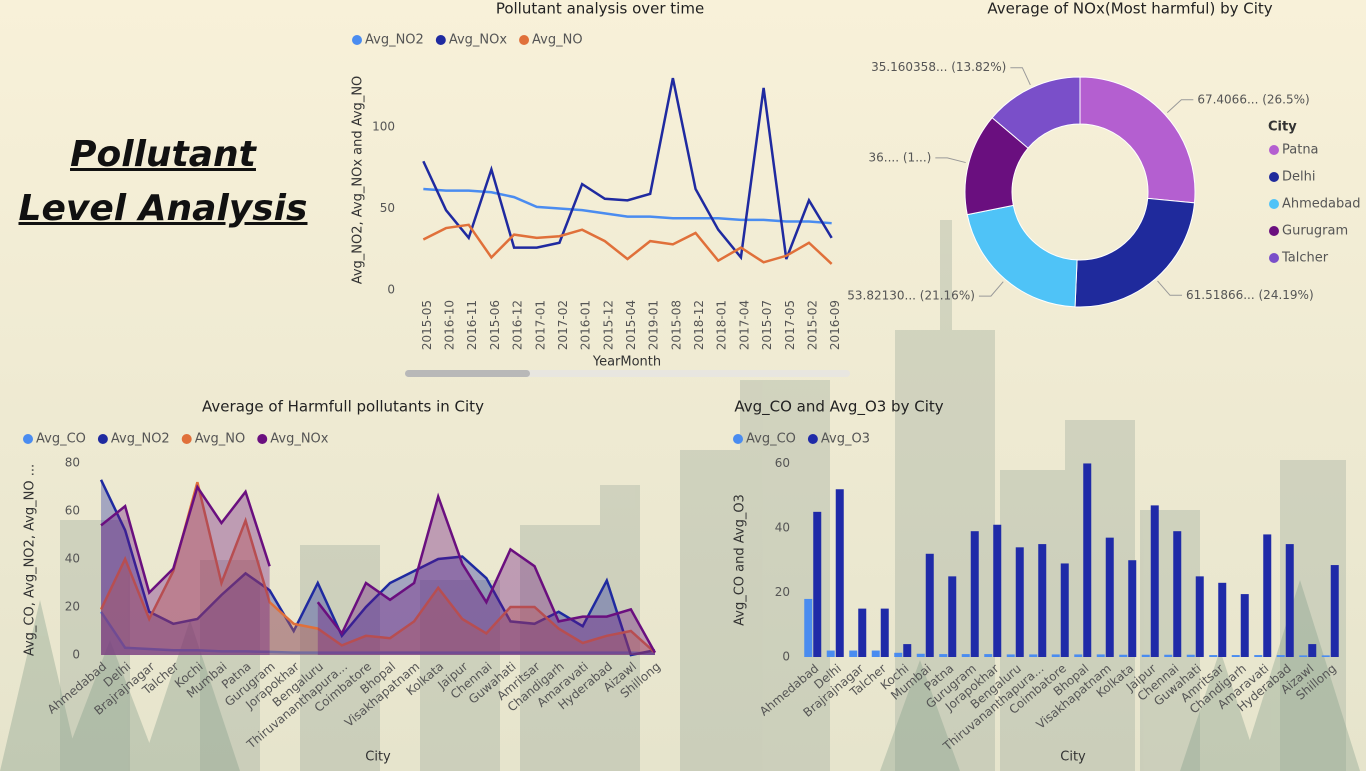 The image size is (1366, 771). What do you see at coordinates (518, 325) in the screenshot?
I see `x-tick-label: 2016-12` at bounding box center [518, 325].